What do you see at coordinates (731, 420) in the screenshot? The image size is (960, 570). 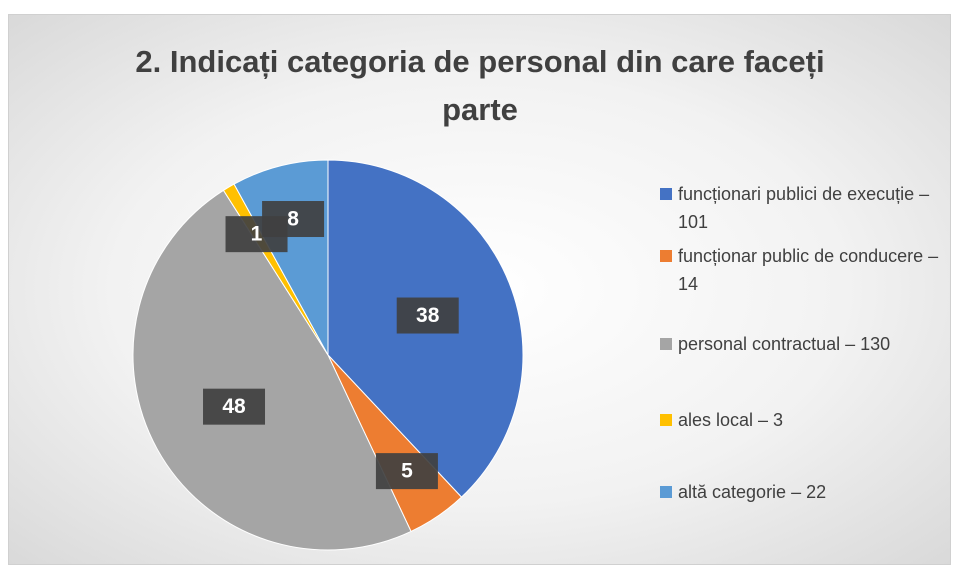 I see `legend-label: ales local – 3` at bounding box center [731, 420].